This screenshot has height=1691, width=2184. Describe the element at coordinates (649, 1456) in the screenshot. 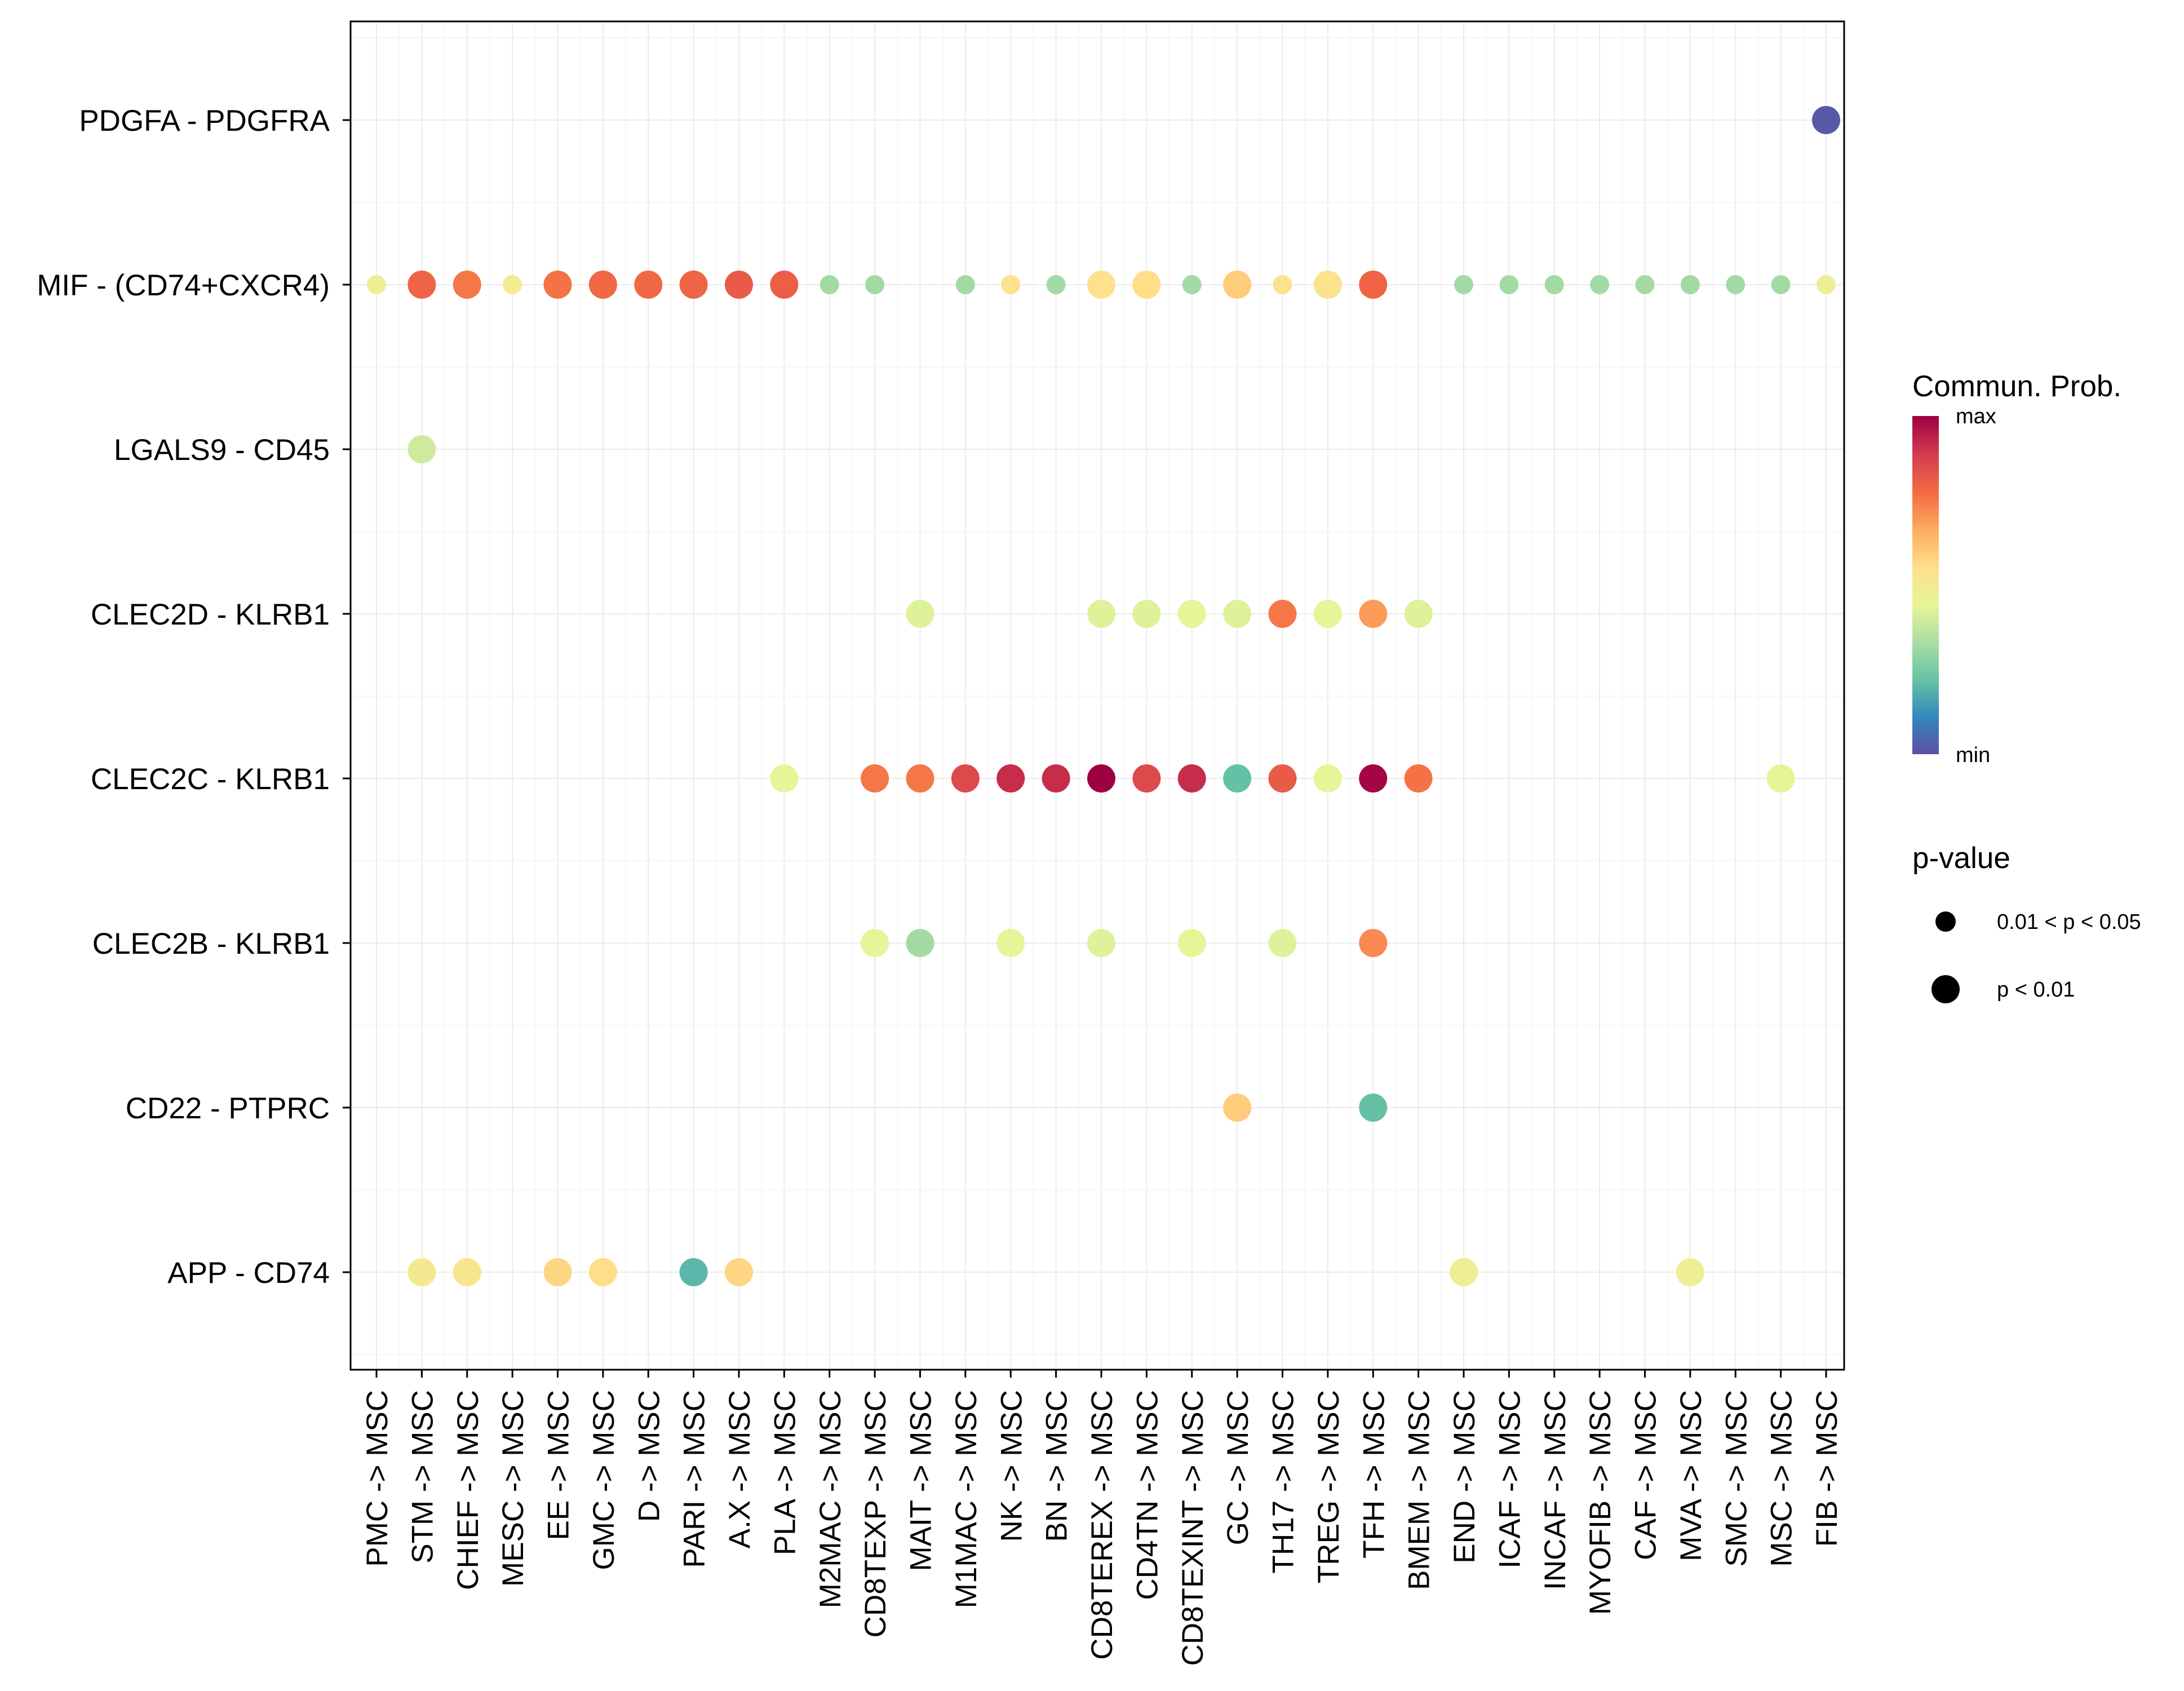

I see `x-tick-label: D -> MSC` at that location.